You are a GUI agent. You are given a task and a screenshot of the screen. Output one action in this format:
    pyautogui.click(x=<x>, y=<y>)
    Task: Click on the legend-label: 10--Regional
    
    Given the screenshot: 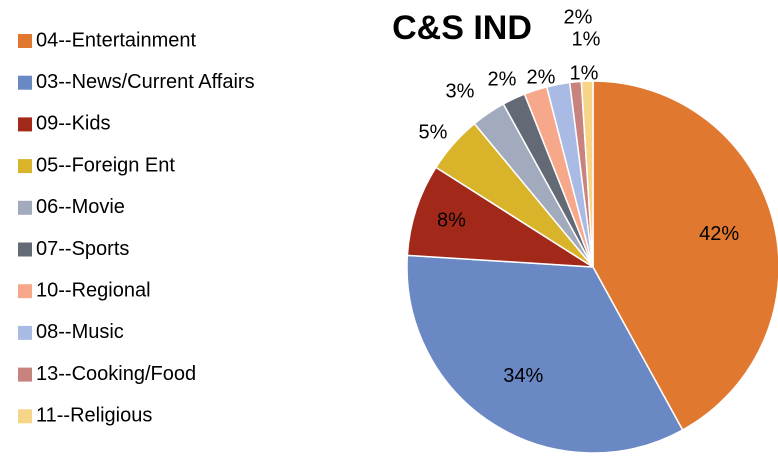 What is the action you would take?
    pyautogui.click(x=93, y=290)
    